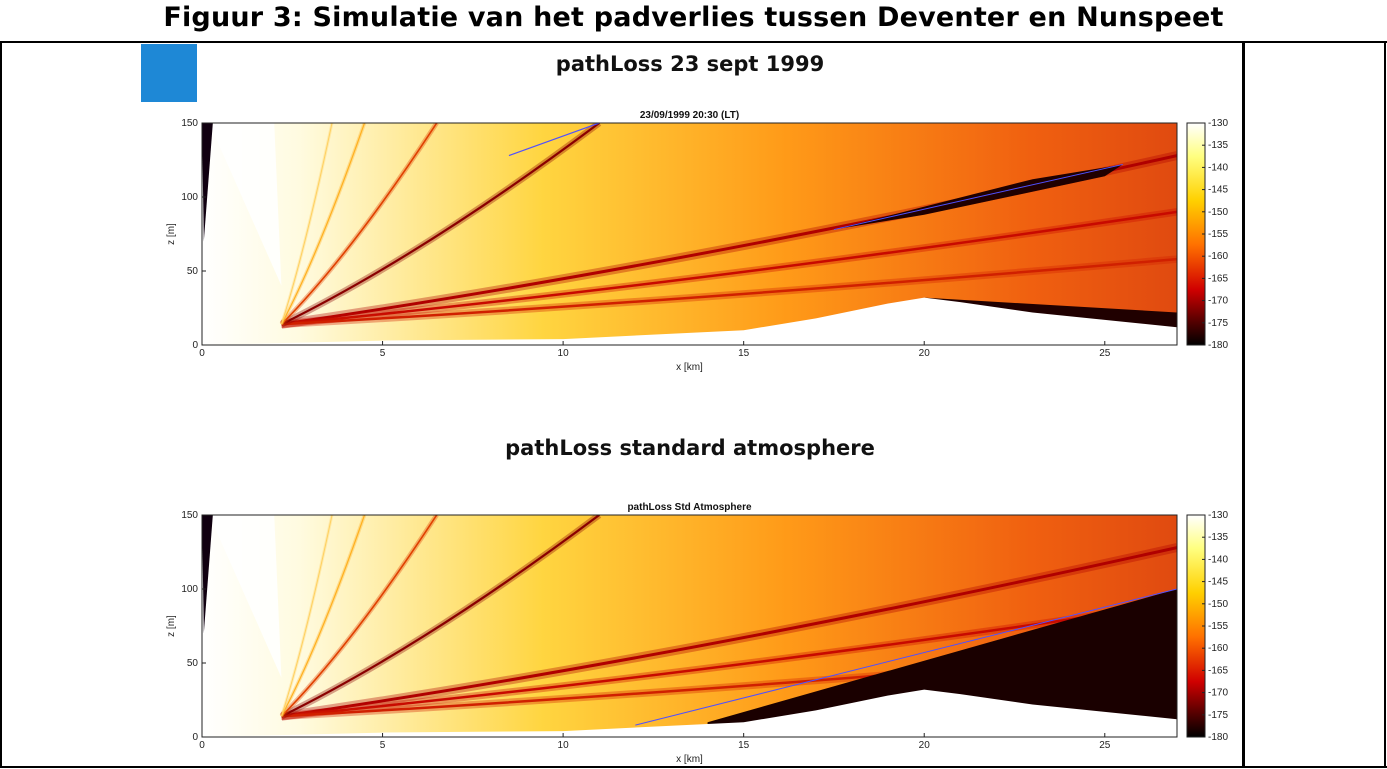  I want to click on radio-shadow-region, so click(942, 663).